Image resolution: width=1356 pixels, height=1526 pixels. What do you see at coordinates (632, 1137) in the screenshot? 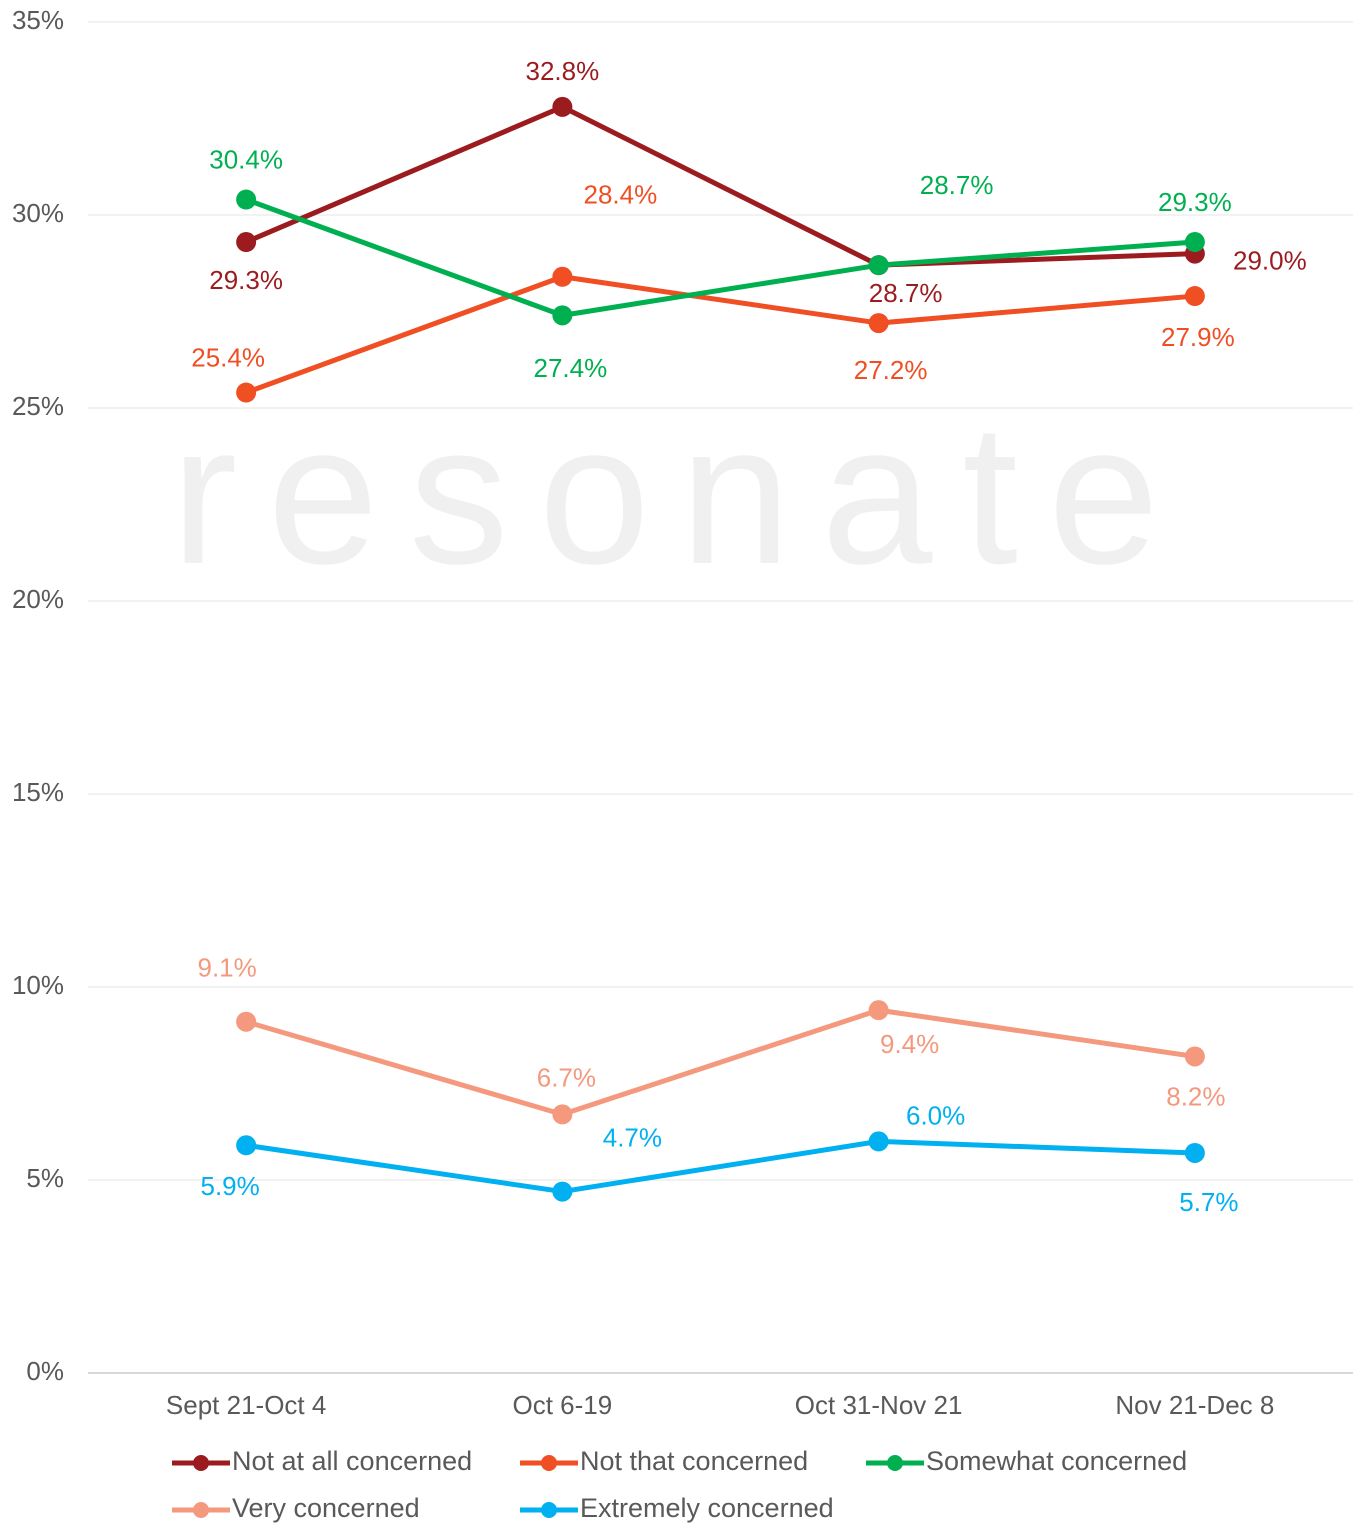
I see `data-label: 4.7%` at bounding box center [632, 1137].